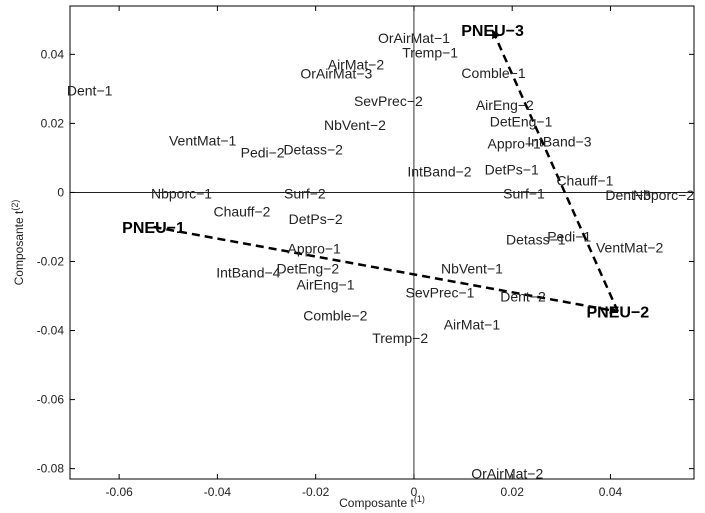 This screenshot has height=513, width=705. I want to click on data-point-label: OrAirMat−3, so click(336, 73).